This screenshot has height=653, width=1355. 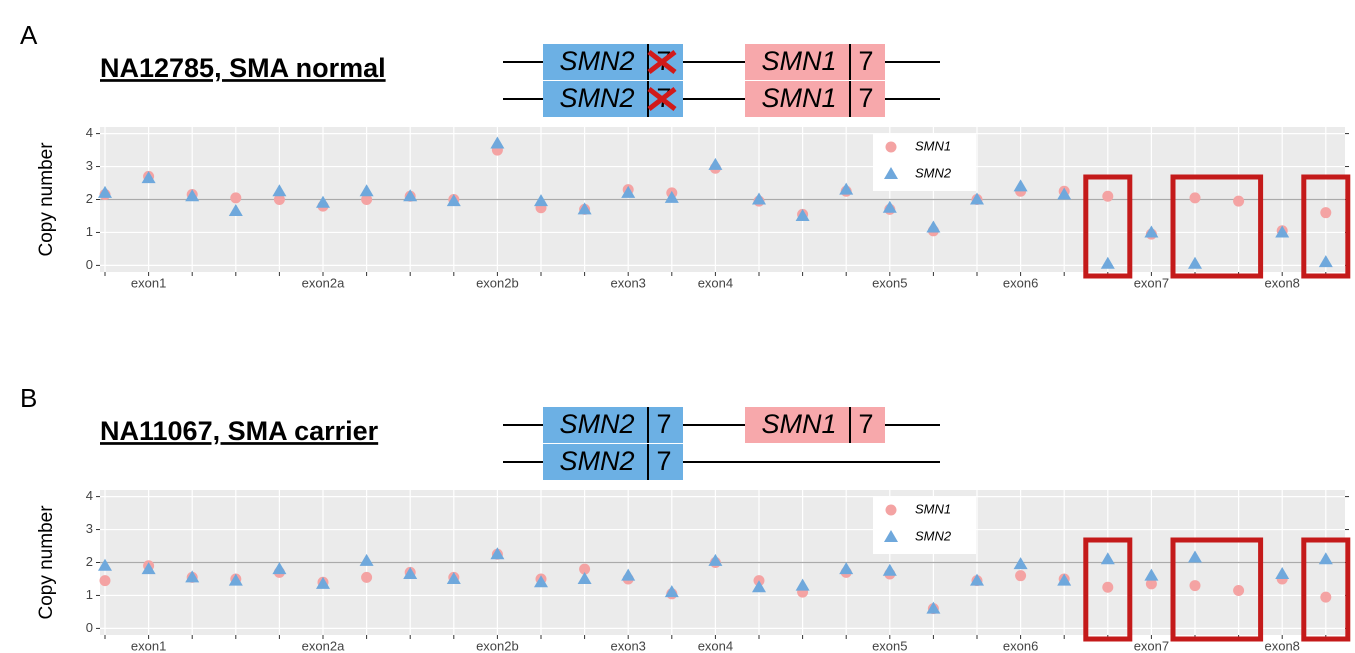 I want to click on x-tick-label: exon8, so click(x=1281, y=645).